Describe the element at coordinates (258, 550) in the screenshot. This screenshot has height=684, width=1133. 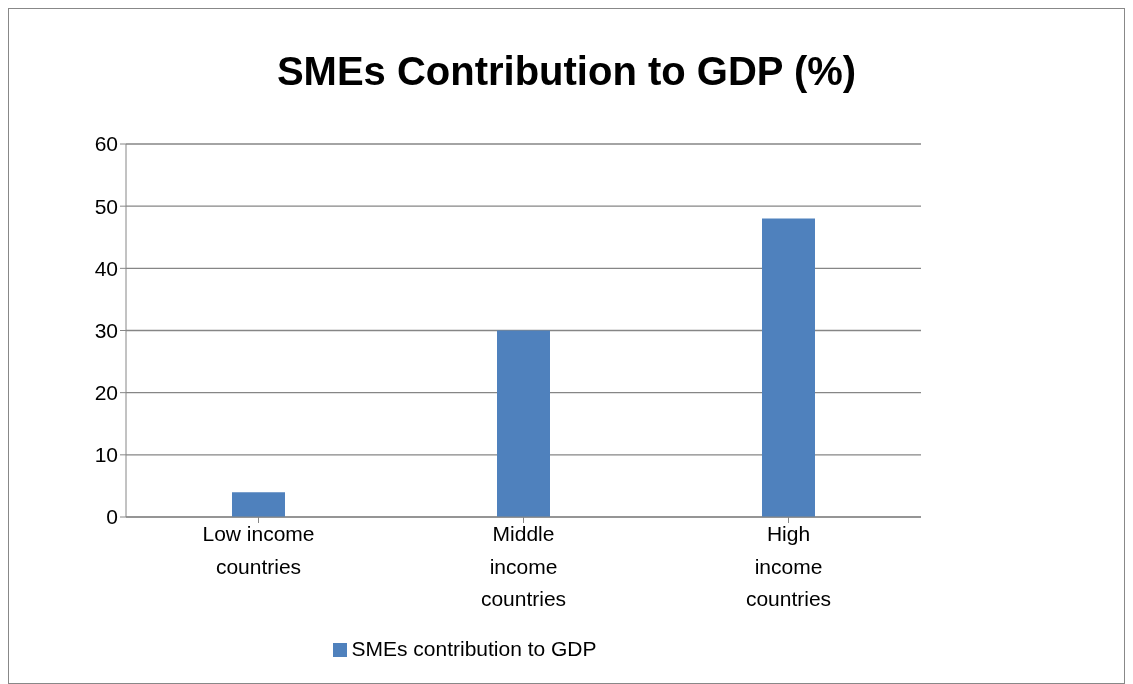
I see `x-tick-label: Low income countries` at that location.